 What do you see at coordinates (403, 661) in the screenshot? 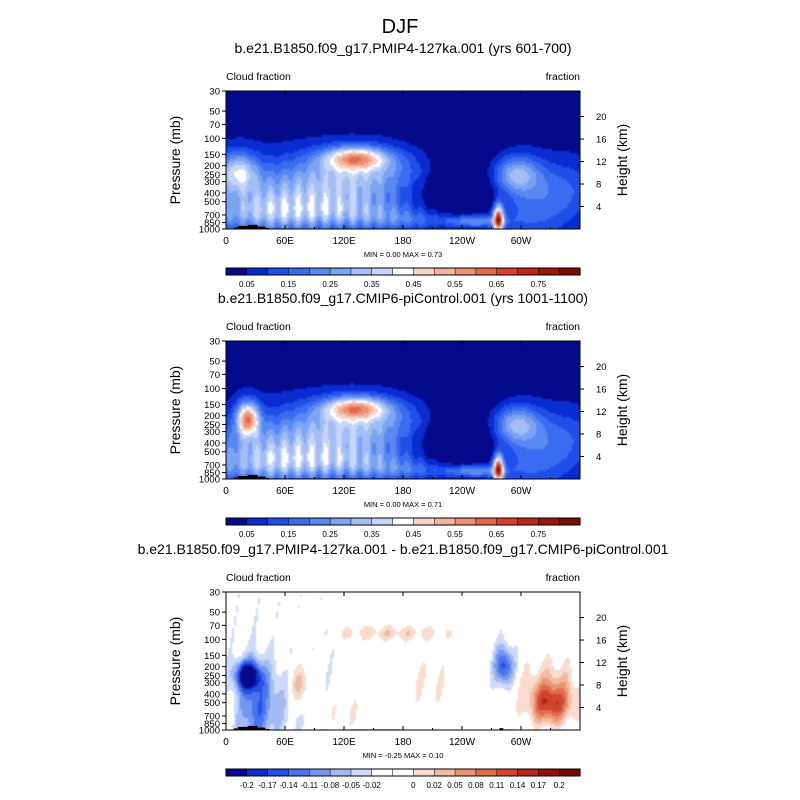
I see `cloud-fraction-contours` at bounding box center [403, 661].